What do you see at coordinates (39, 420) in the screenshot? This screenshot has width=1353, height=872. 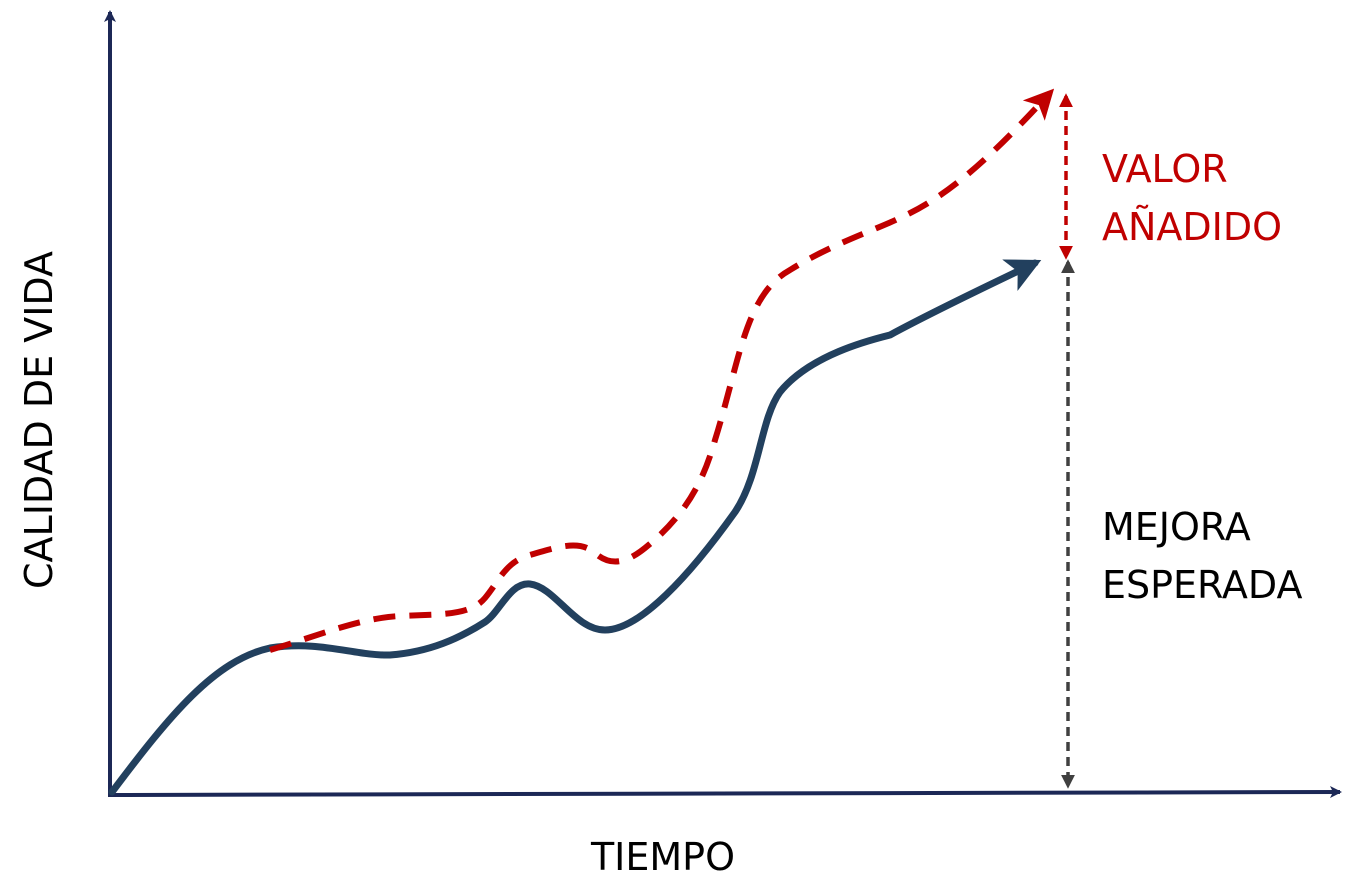 I see `y-axis-label: CALIDAD DE VIDA` at bounding box center [39, 420].